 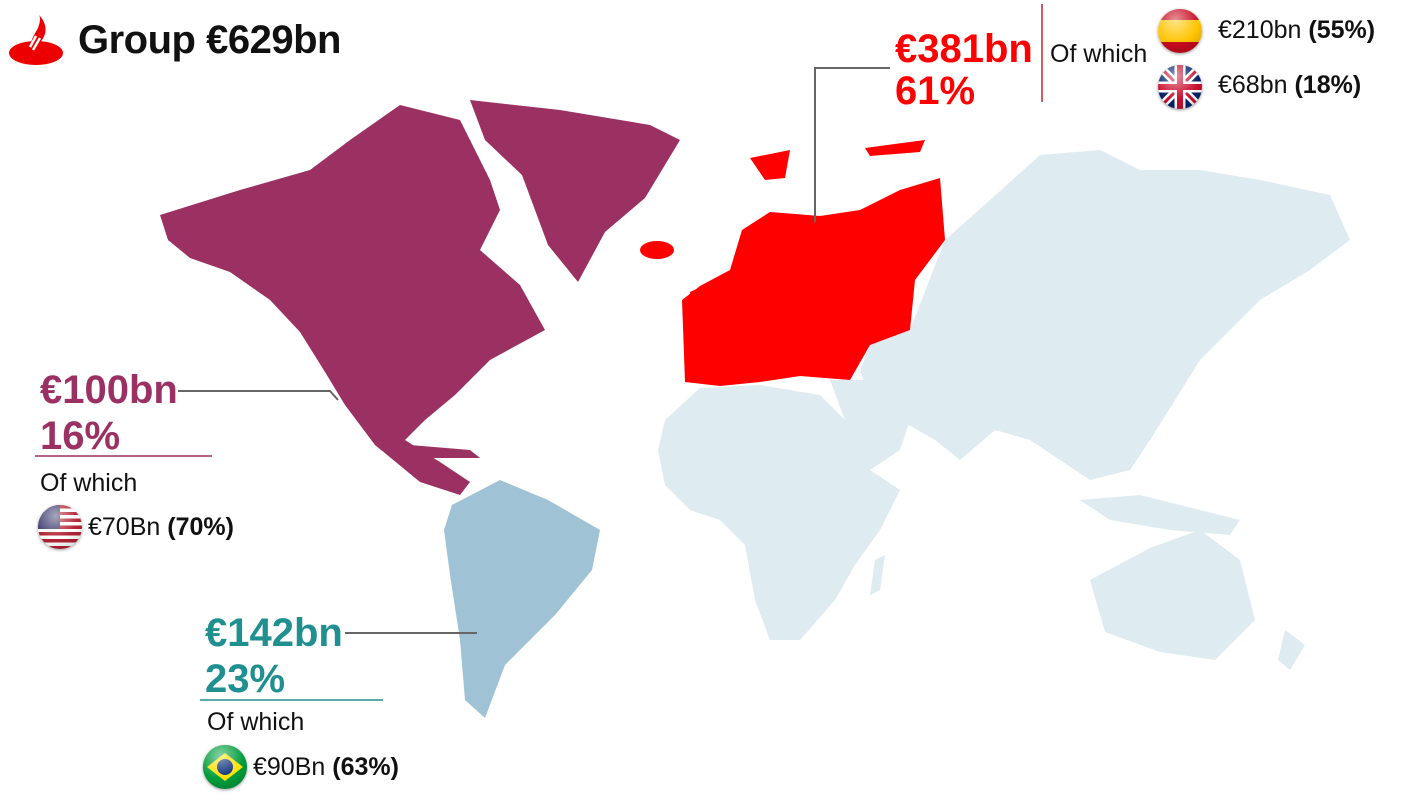 What do you see at coordinates (365, 767) in the screenshot?
I see `brazil-share: (63%)` at bounding box center [365, 767].